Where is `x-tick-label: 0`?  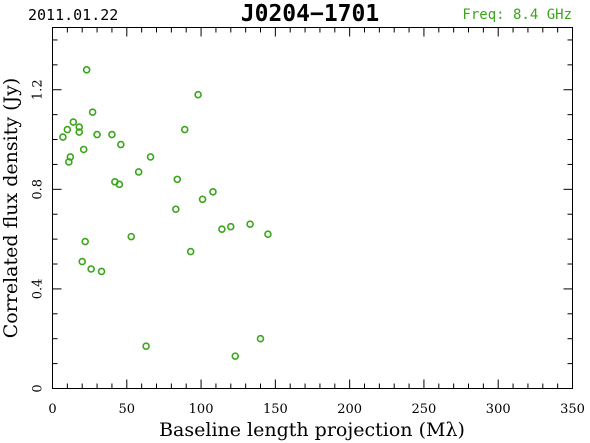 x-tick-label: 0 is located at coordinates (52, 409).